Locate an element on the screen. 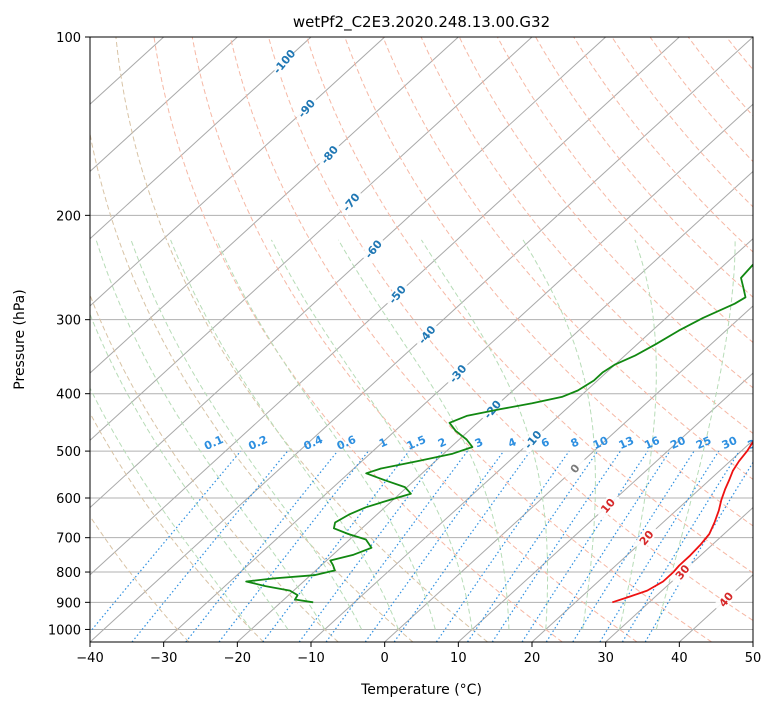 The height and width of the screenshot is (708, 775). chart-title: wetPf2_C2E3.2020.248.13.00.G32 is located at coordinates (421, 22).